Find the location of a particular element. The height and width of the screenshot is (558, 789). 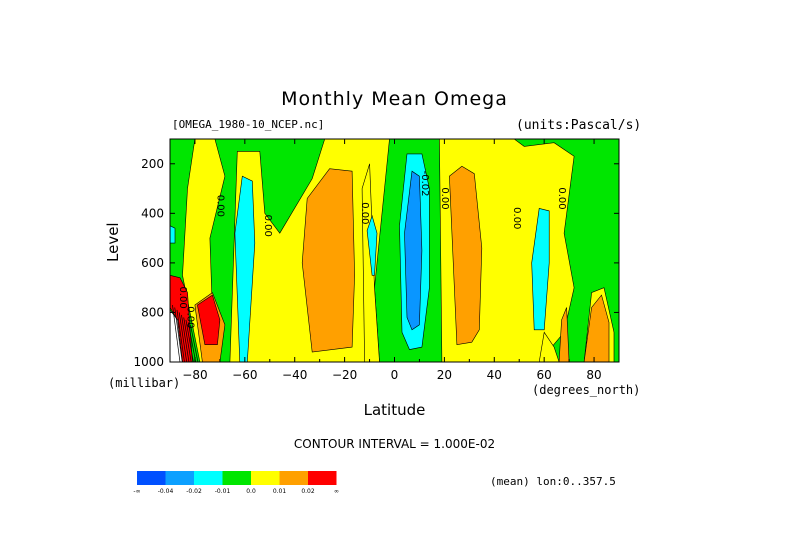

x-tick-label: 0 is located at coordinates (395, 375).